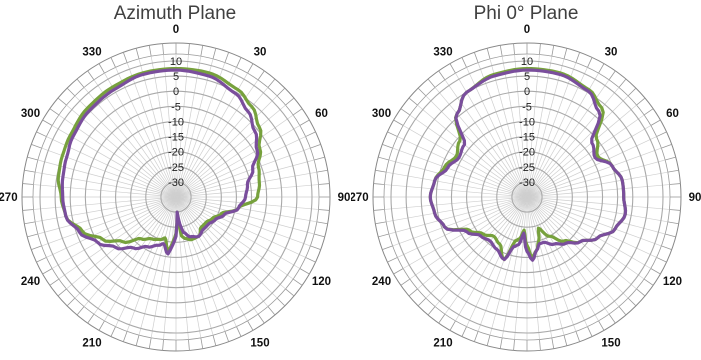 The image size is (701, 360). I want to click on radial-tick-label: -25, so click(527, 168).